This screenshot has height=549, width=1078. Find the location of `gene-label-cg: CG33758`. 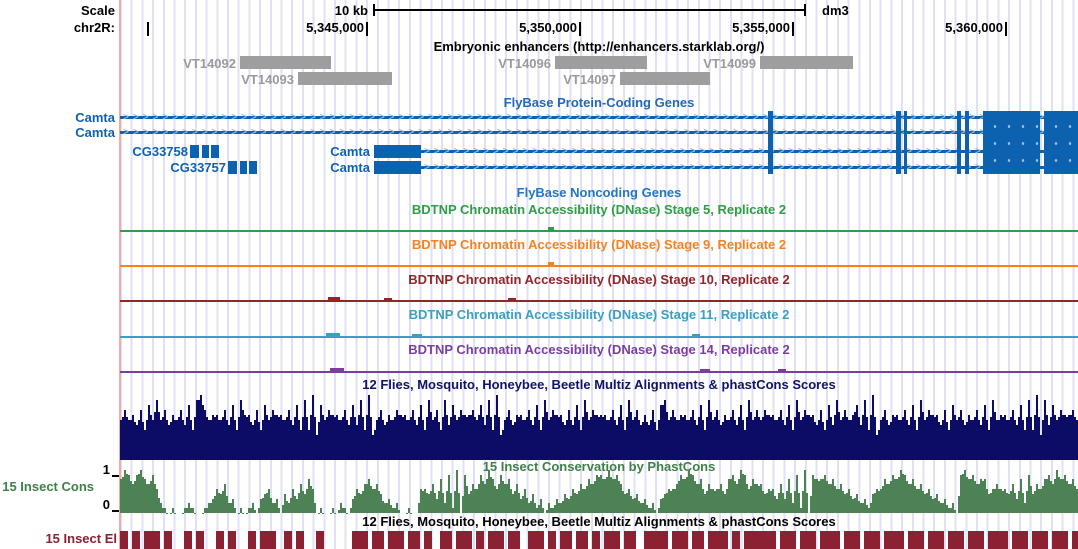

gene-label-cg: CG33758 is located at coordinates (160, 151).